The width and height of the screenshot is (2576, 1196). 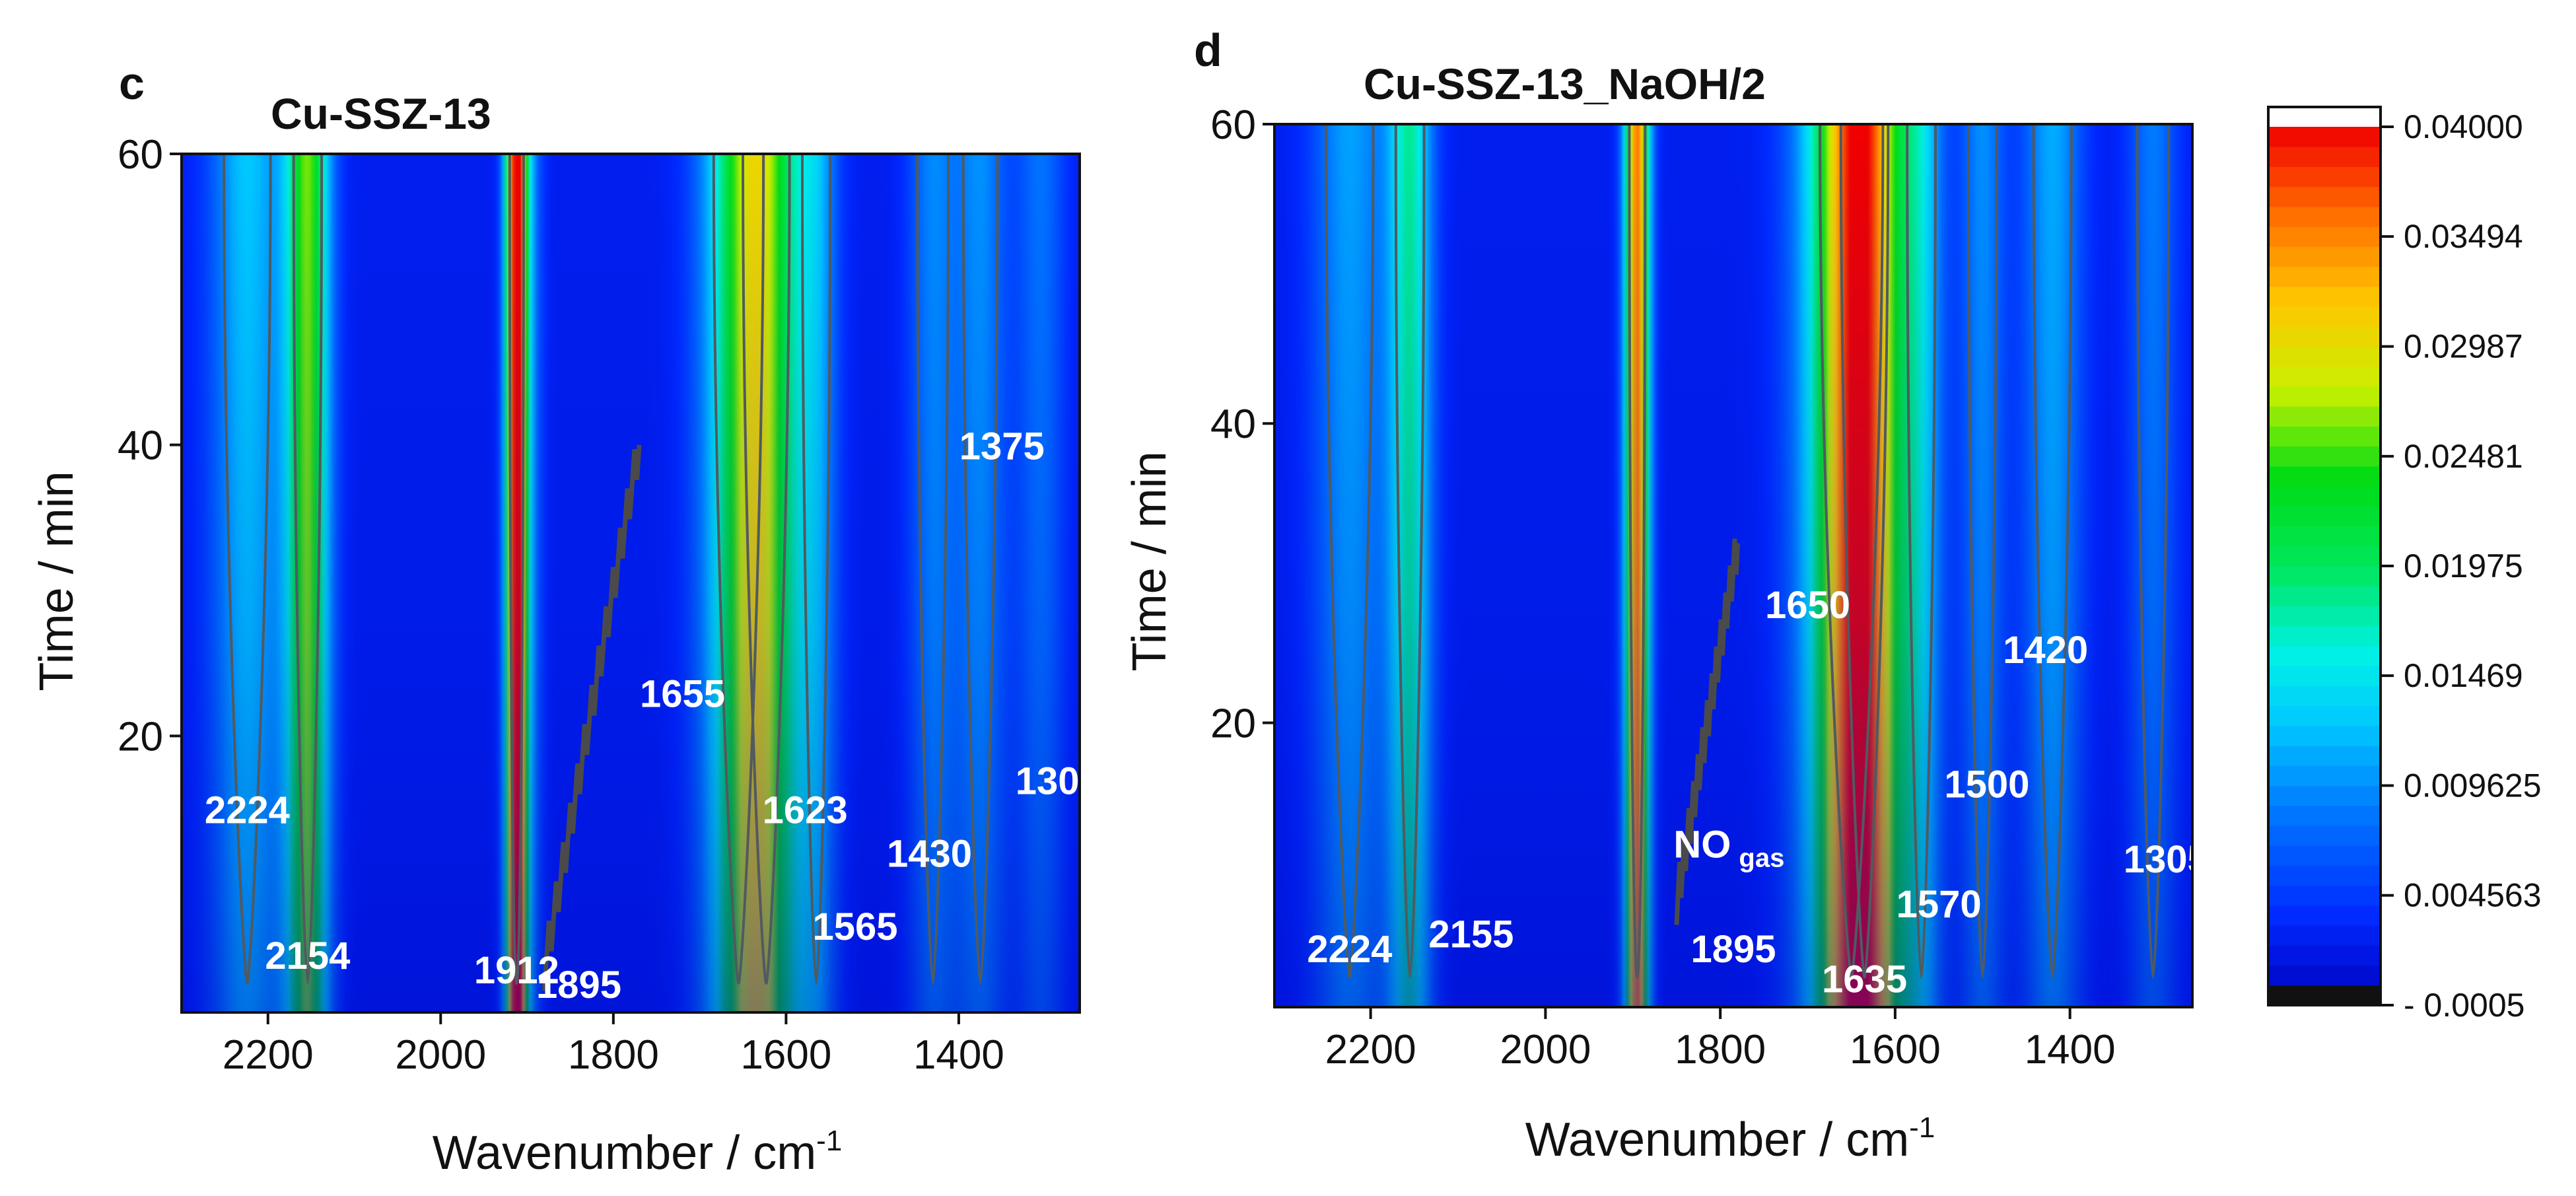 I want to click on x-tick-label: 2200, so click(x=269, y=1055).